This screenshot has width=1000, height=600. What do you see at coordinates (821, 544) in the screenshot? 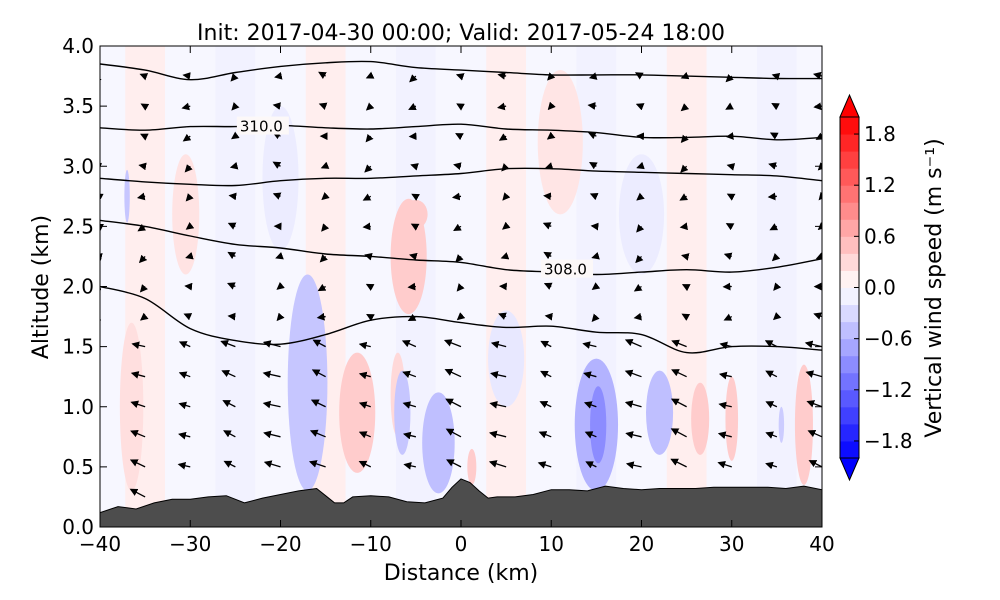
I see `x-tick-label: 40` at bounding box center [821, 544].